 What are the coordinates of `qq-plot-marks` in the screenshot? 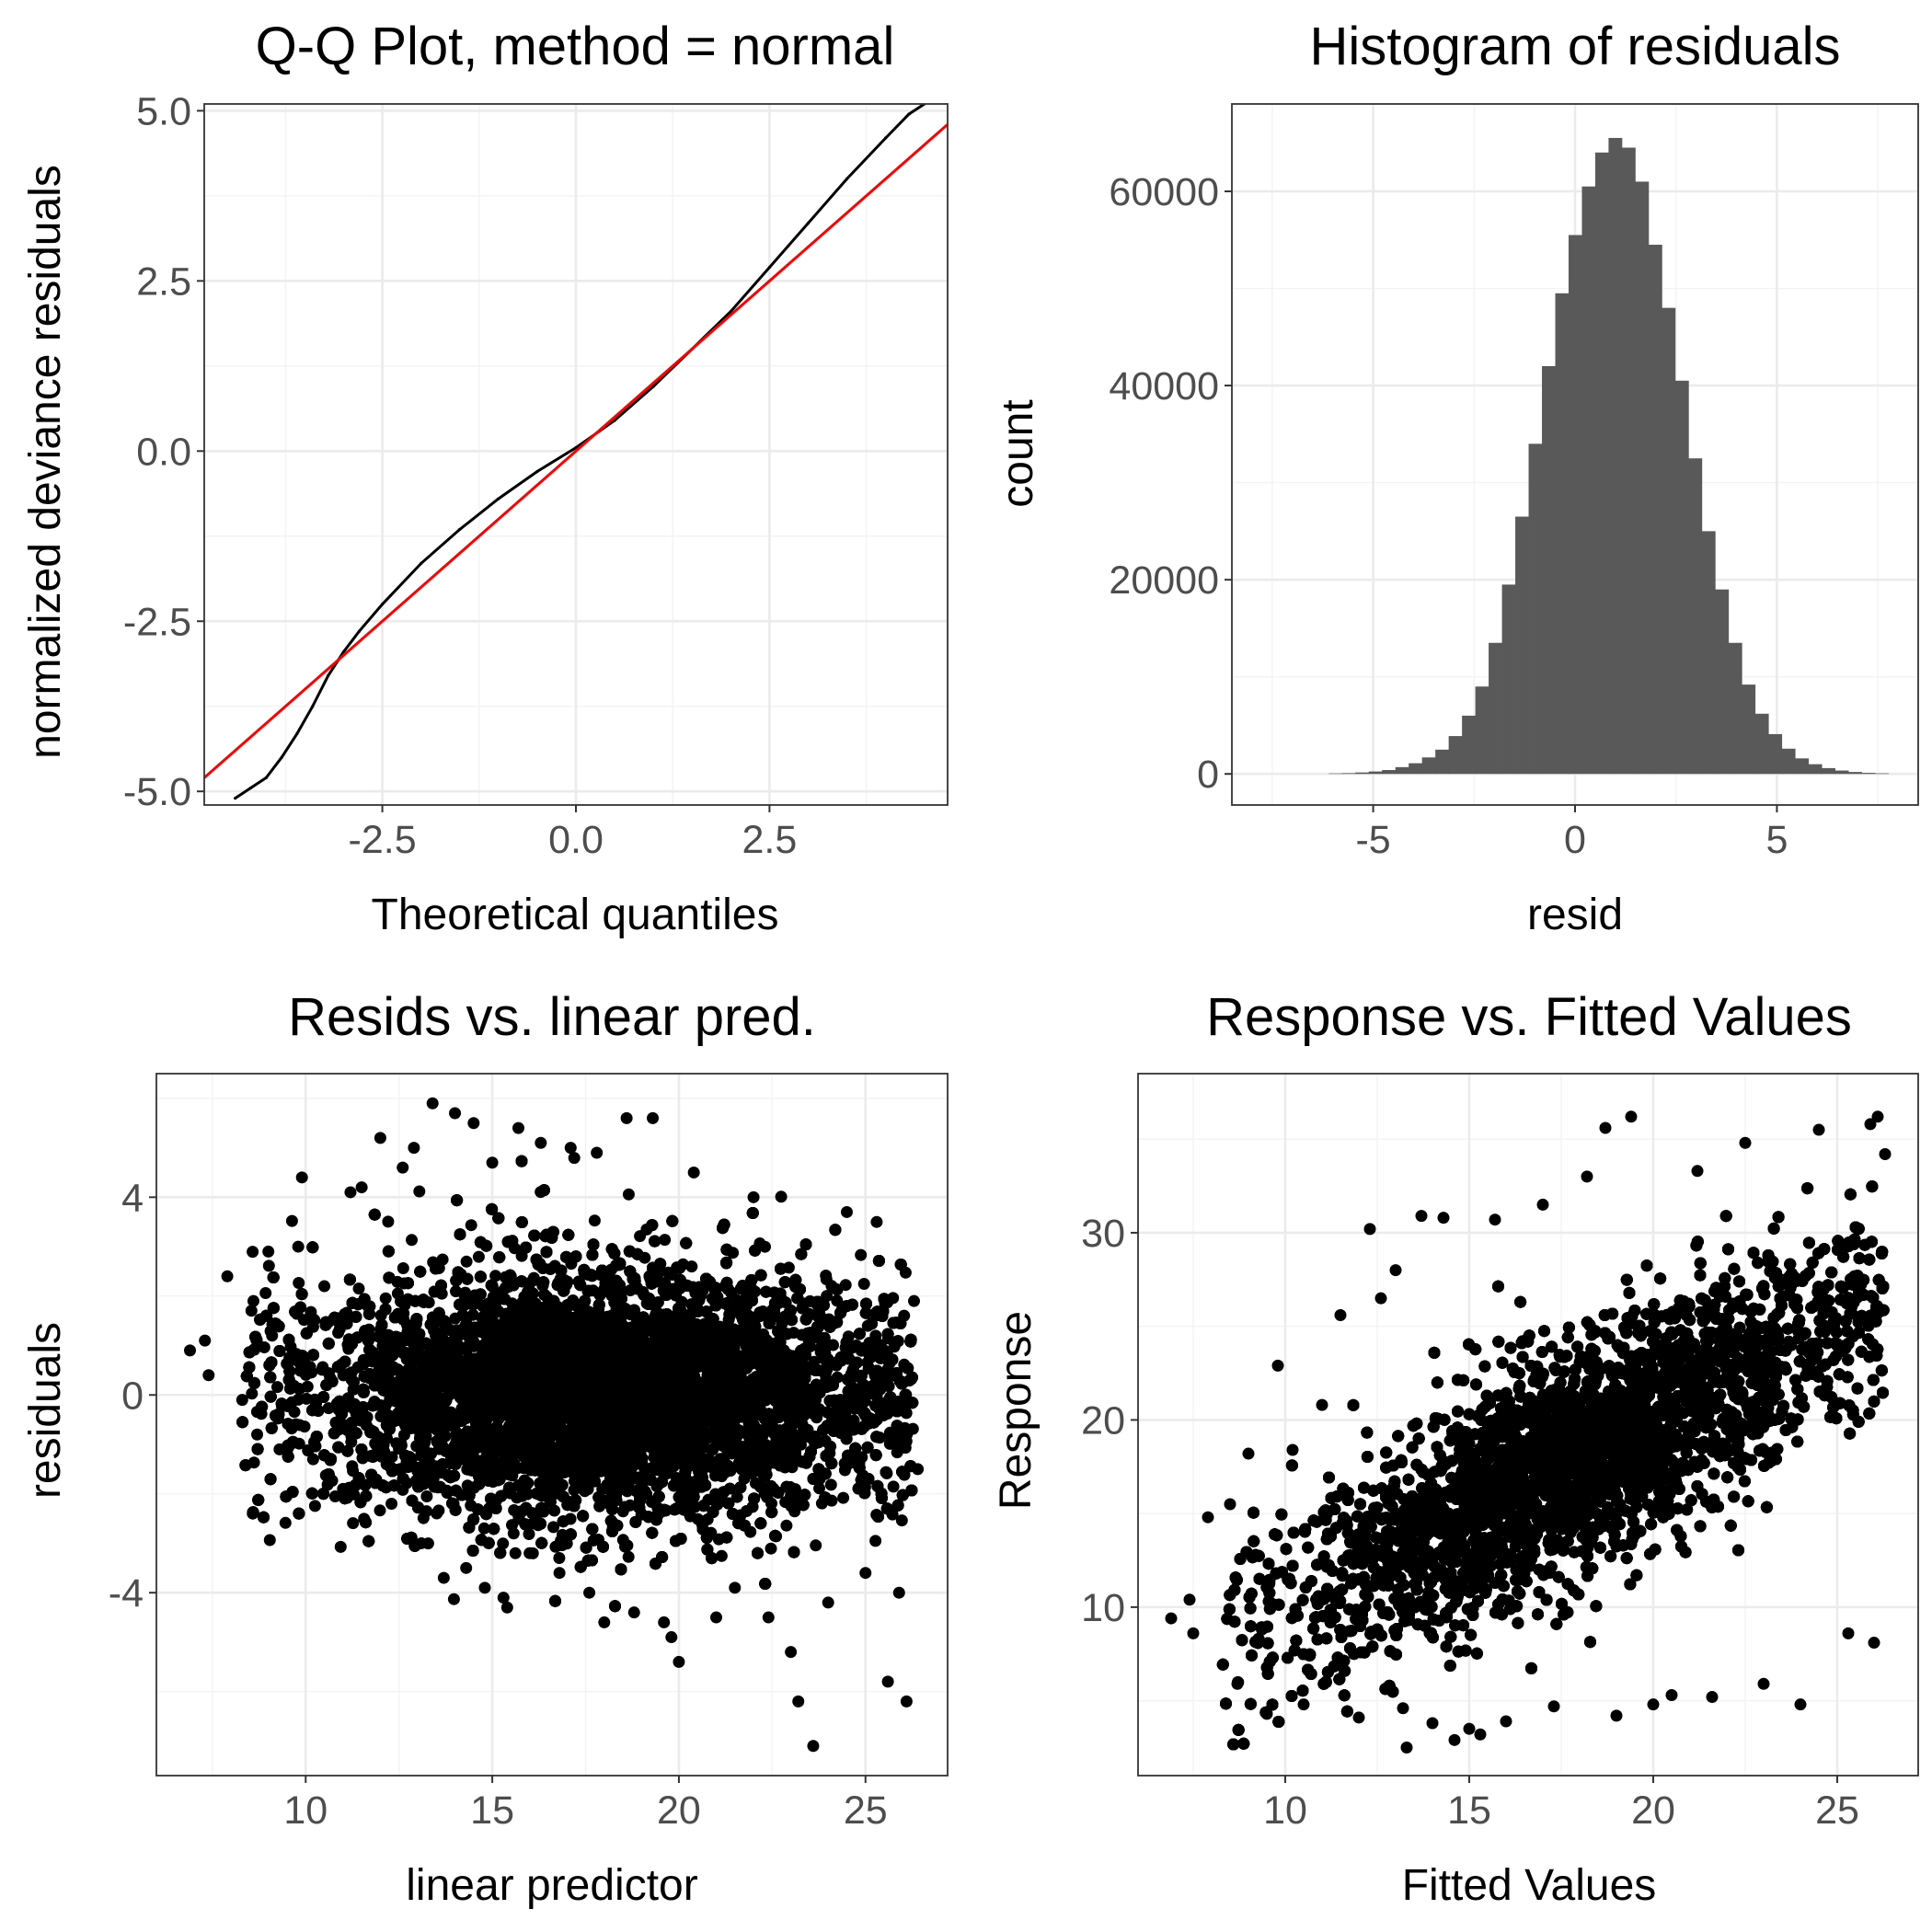 It's located at (576, 452).